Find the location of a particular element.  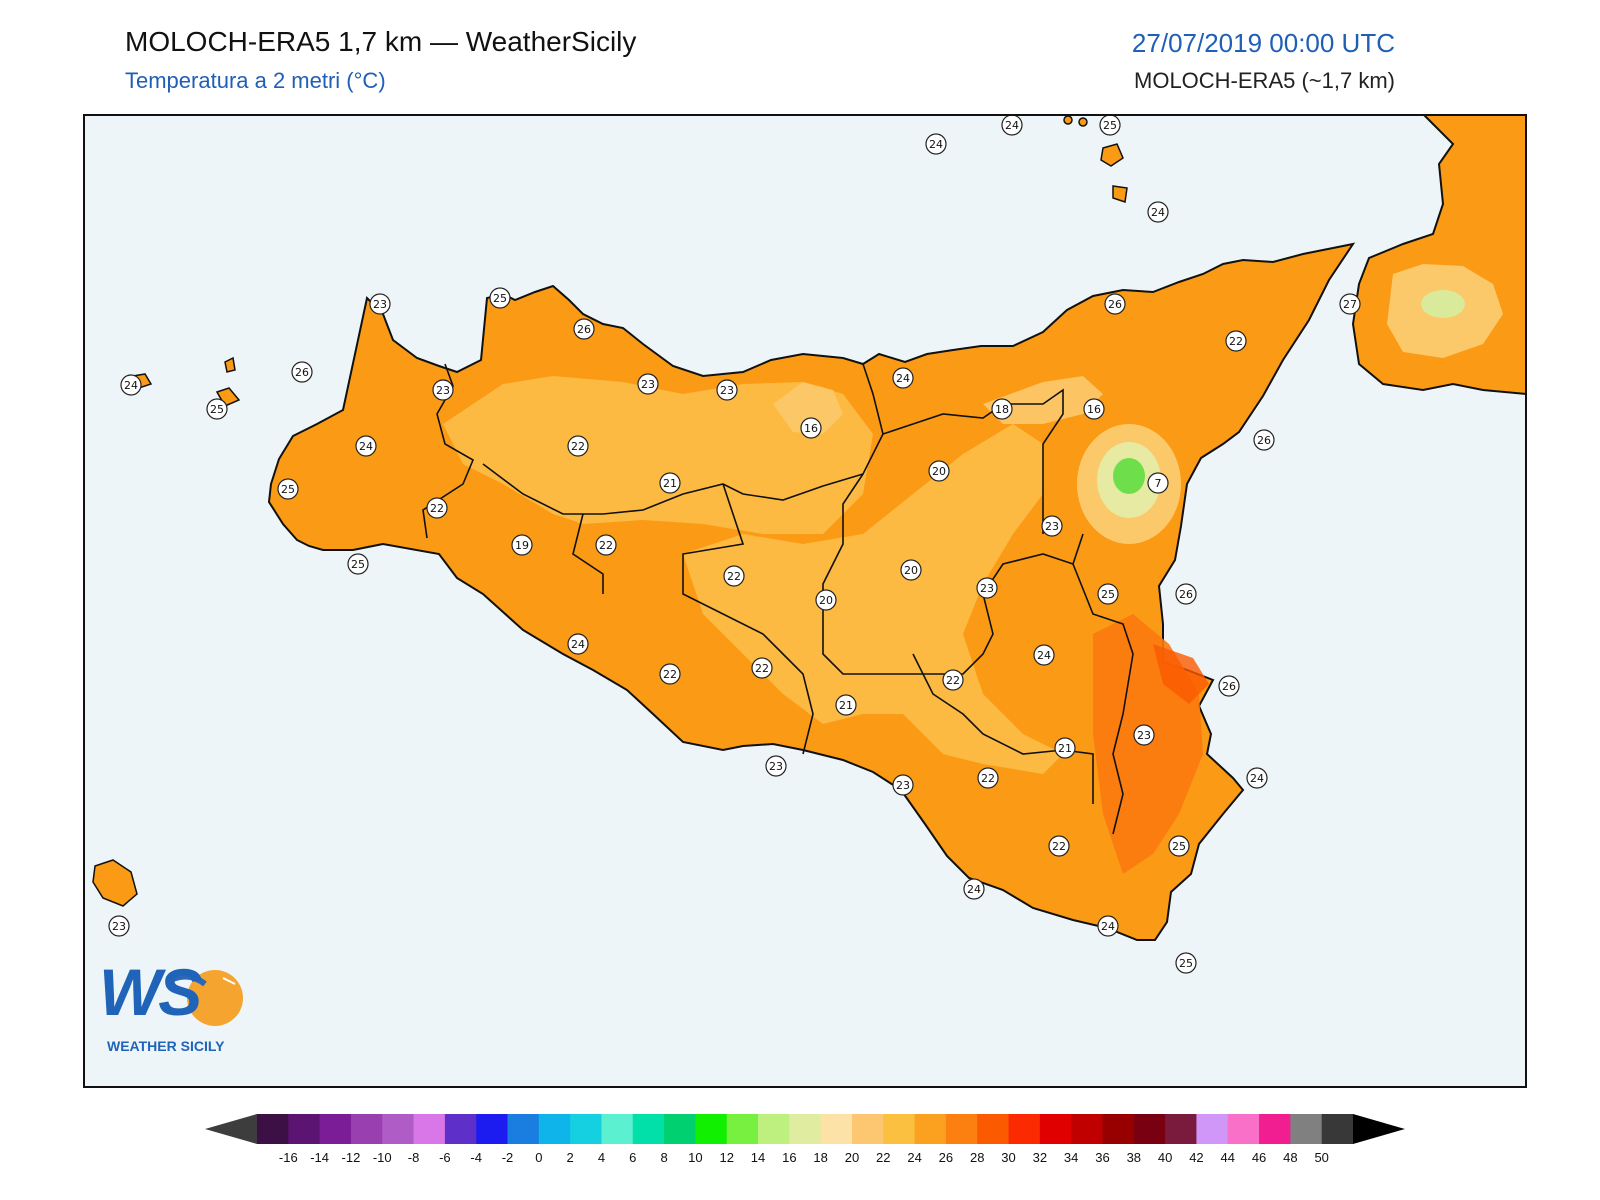

colorbar-tick-label: 46 is located at coordinates (1259, 1157).